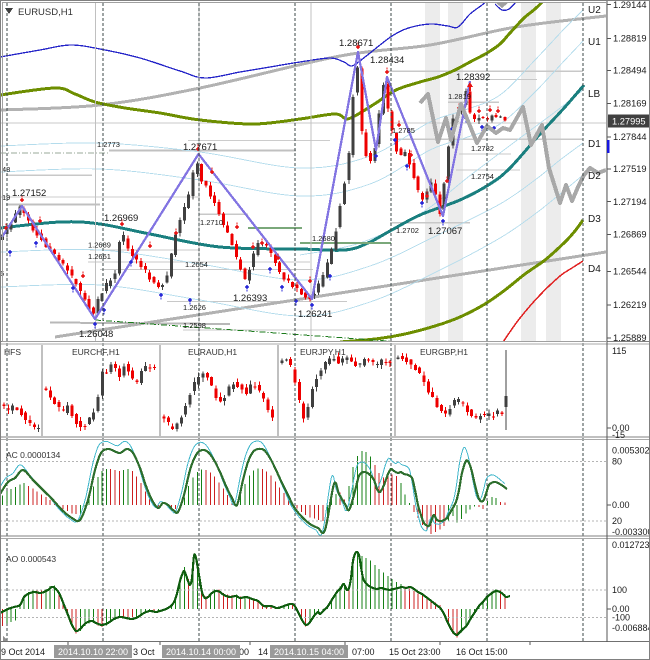  I want to click on svg-text: 1.2702, so click(407, 230).